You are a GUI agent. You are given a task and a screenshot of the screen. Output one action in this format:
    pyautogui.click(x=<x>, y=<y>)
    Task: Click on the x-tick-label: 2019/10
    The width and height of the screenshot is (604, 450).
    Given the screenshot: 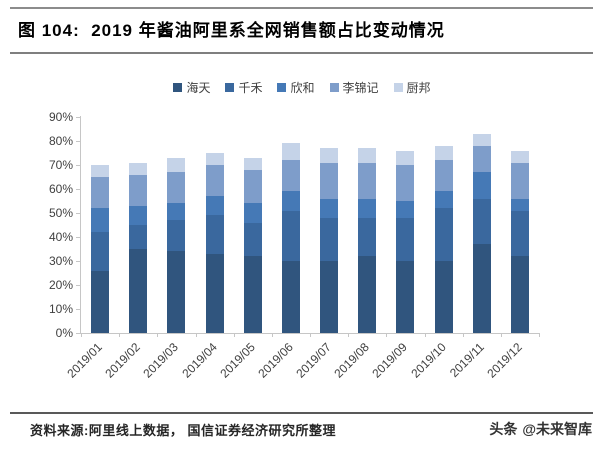 What is the action you would take?
    pyautogui.click(x=428, y=360)
    